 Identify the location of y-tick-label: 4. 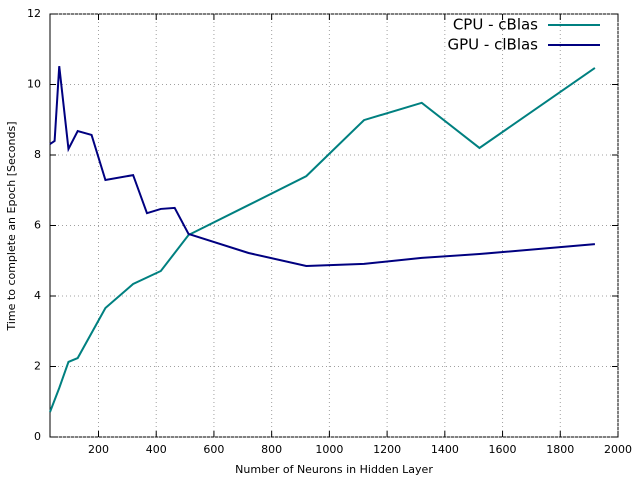
(37, 295).